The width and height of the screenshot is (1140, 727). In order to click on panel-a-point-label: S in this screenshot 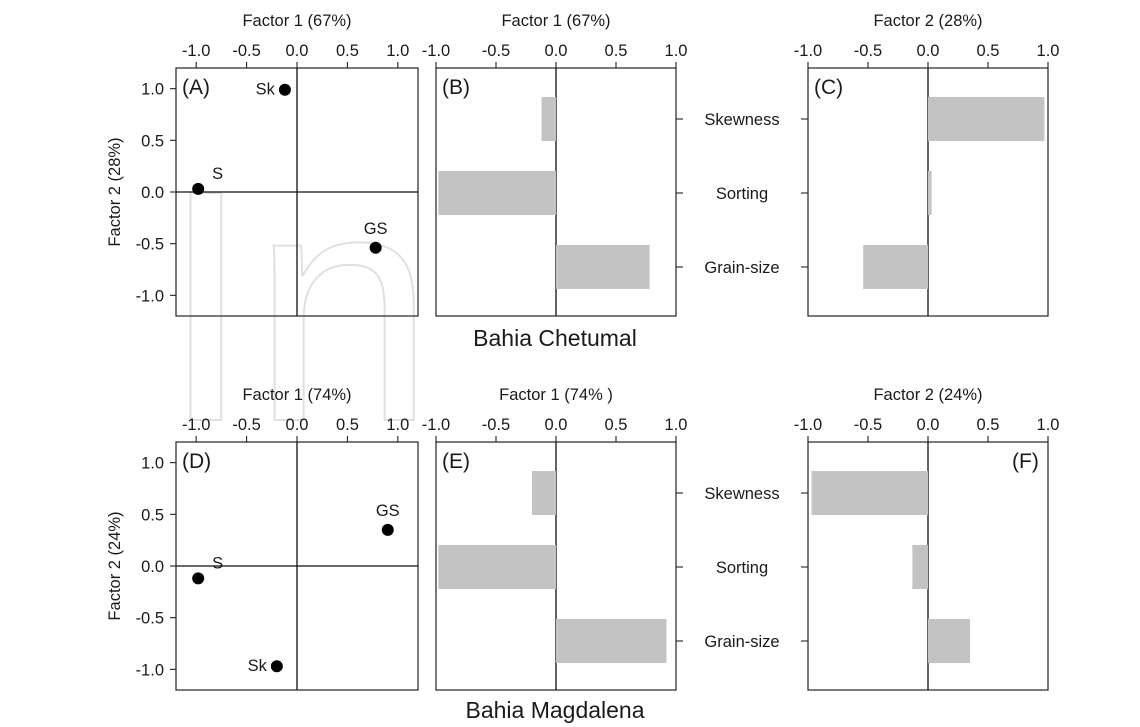, I will do `click(217, 174)`.